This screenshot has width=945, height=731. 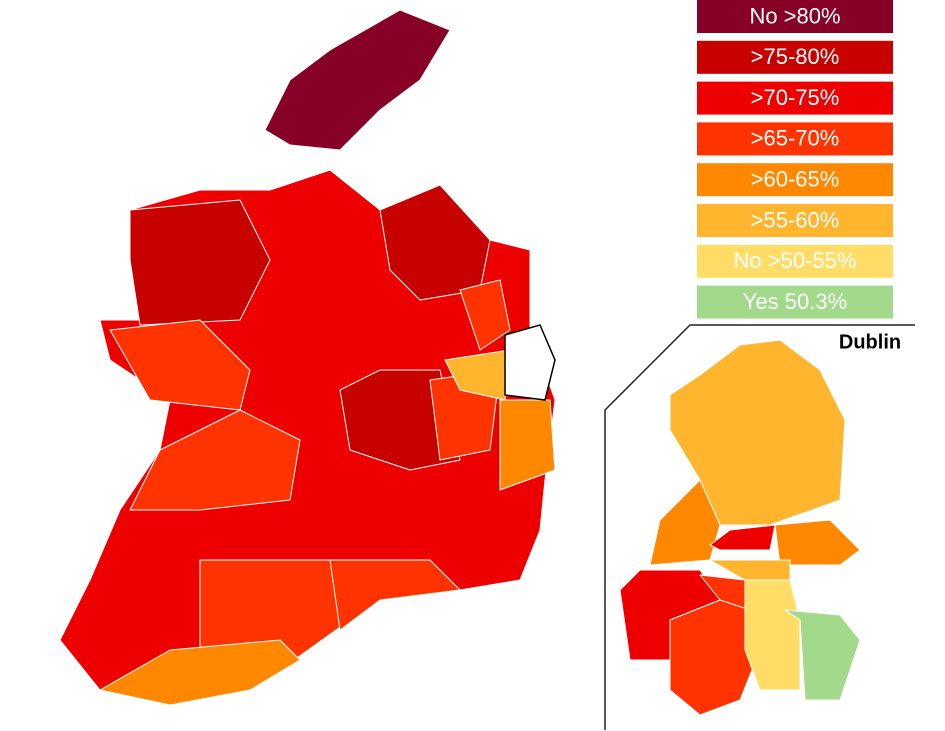 I want to click on inset-title: Dublin, so click(x=870, y=342).